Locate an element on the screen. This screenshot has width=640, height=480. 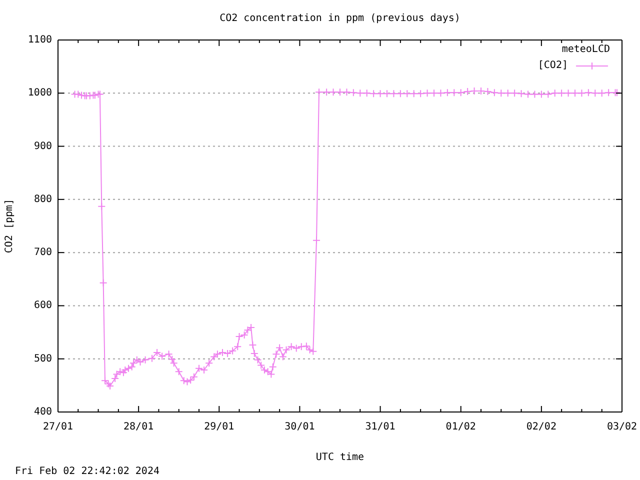
x-tick-label: 30/01 is located at coordinates (299, 427).